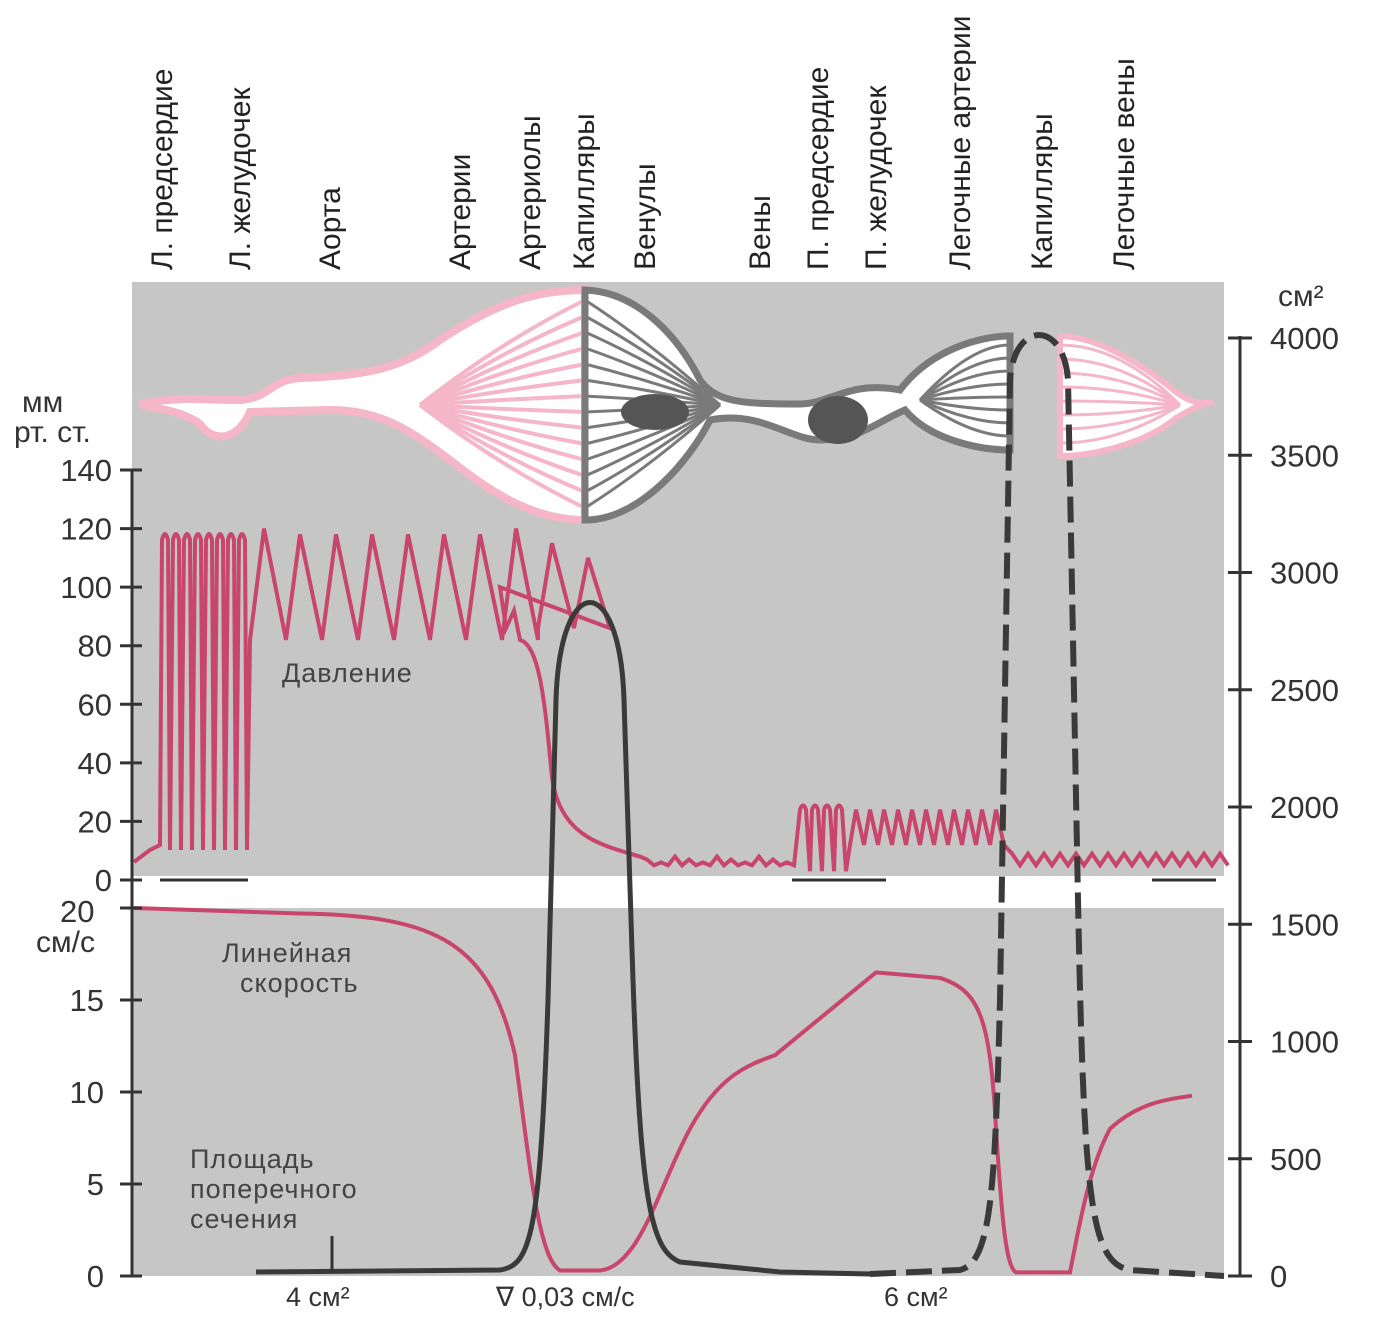 This screenshot has height=1318, width=1384. I want to click on right-axis-ticks: 4000 3500 3000 2500 2000 1500 1000 500 0, so click(1283, 807).